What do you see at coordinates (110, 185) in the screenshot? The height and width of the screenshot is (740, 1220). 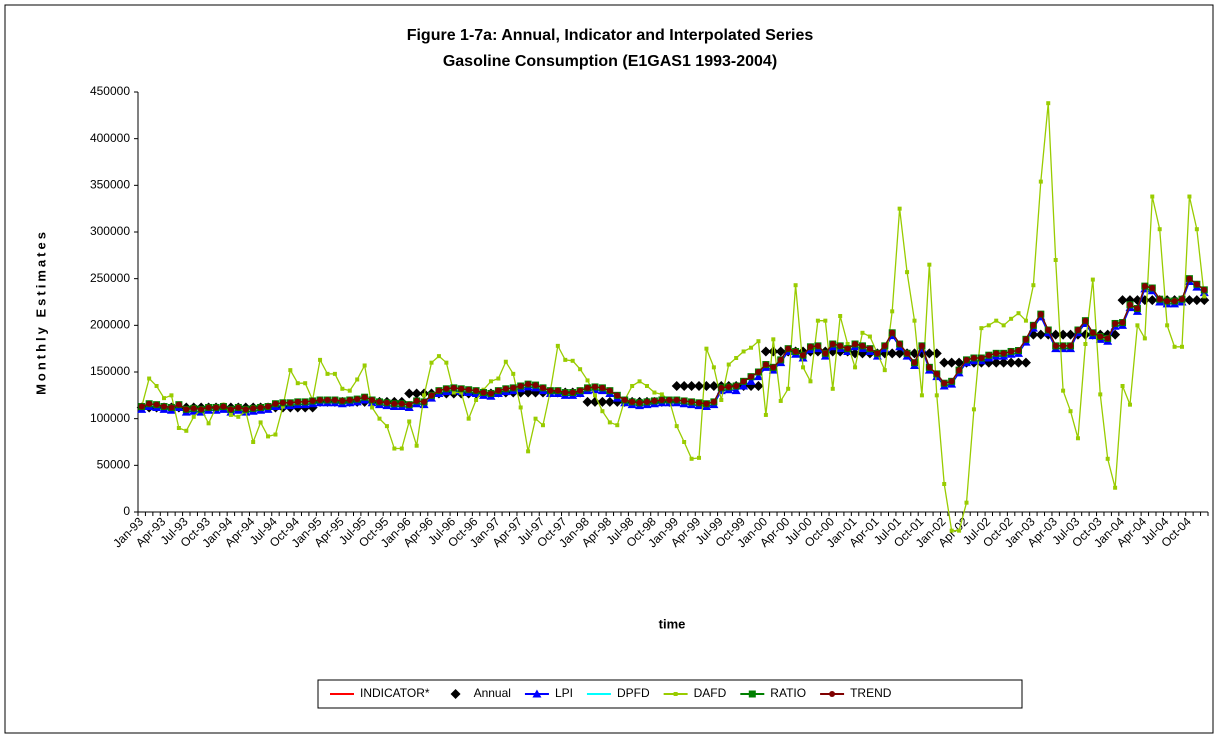 I see `y-tick-label: 350000` at bounding box center [110, 185].